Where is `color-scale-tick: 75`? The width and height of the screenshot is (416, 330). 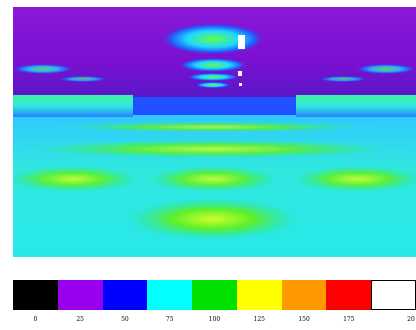 color-scale-tick: 75 is located at coordinates (169, 319).